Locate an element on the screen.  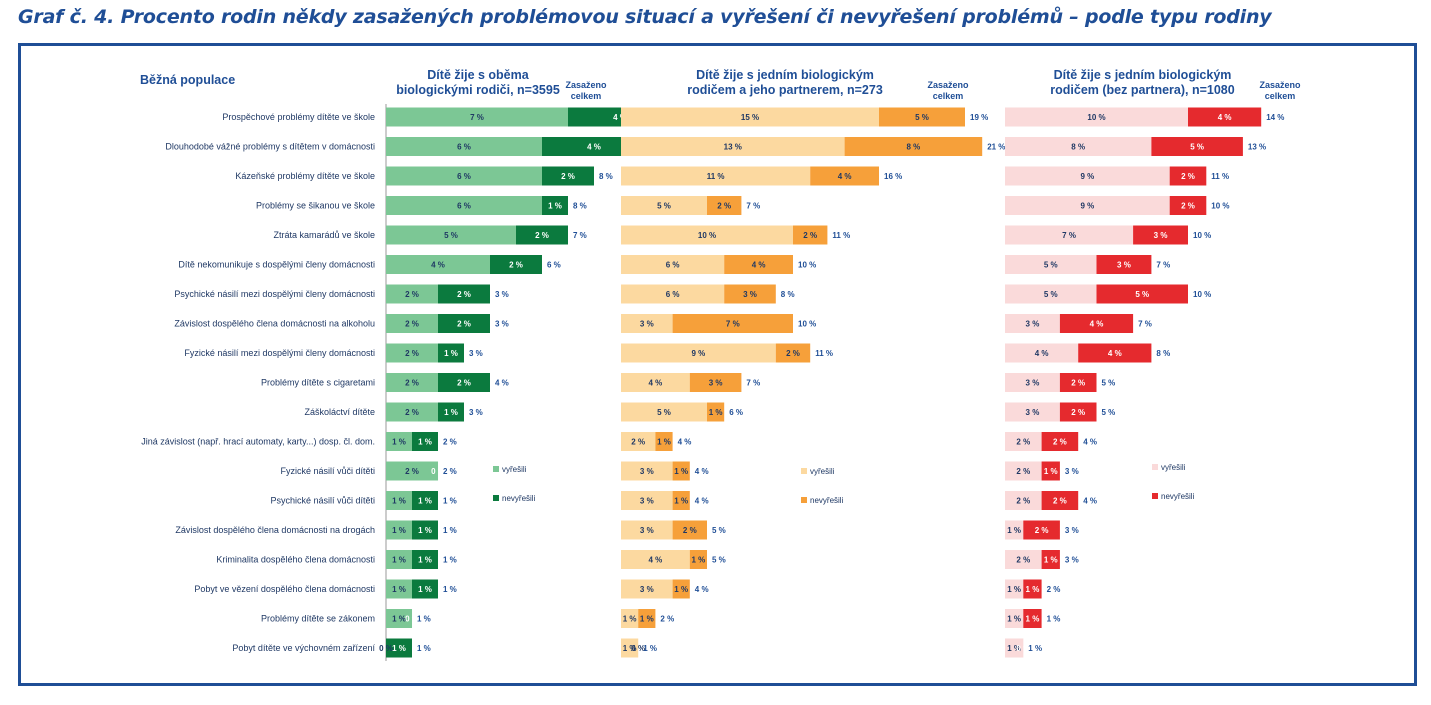
data-label-solved-p2: 2 % is located at coordinates (638, 442).